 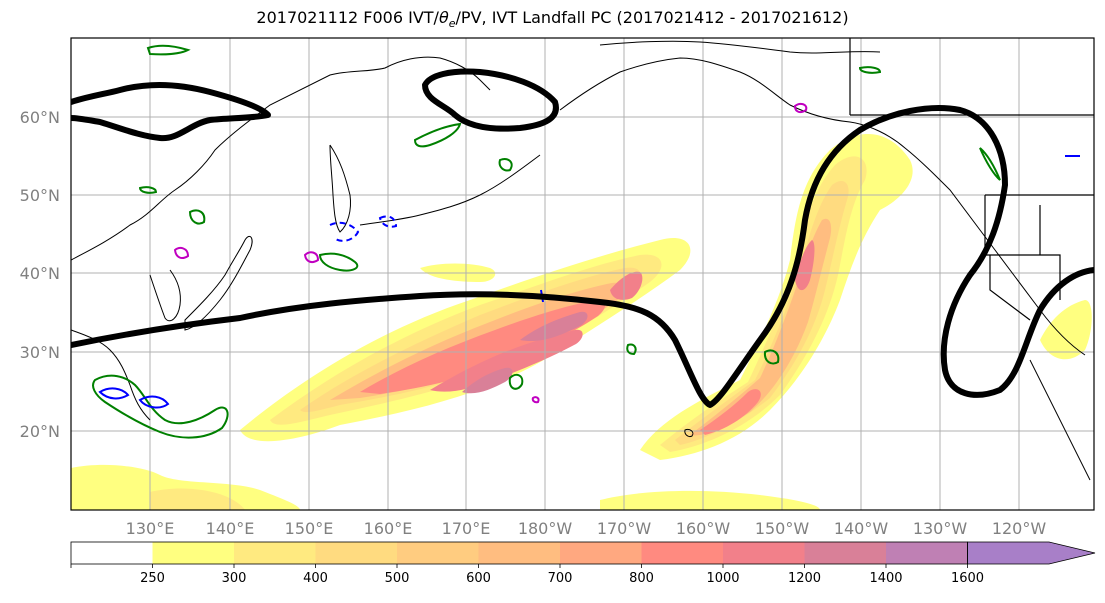 What do you see at coordinates (40, 117) in the screenshot?
I see `lat-label-60: 60°N` at bounding box center [40, 117].